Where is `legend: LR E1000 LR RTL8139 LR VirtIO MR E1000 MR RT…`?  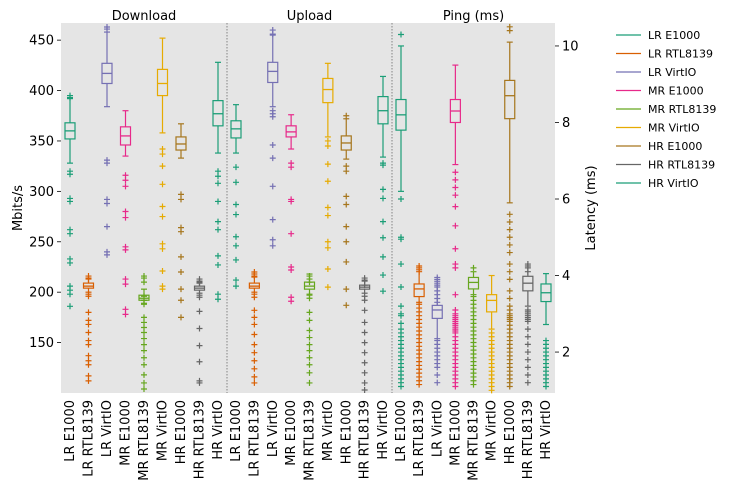
legend: LR E1000 LR RTL8139 LR VirtIO MR E1000 MR RT… is located at coordinates (666, 109).